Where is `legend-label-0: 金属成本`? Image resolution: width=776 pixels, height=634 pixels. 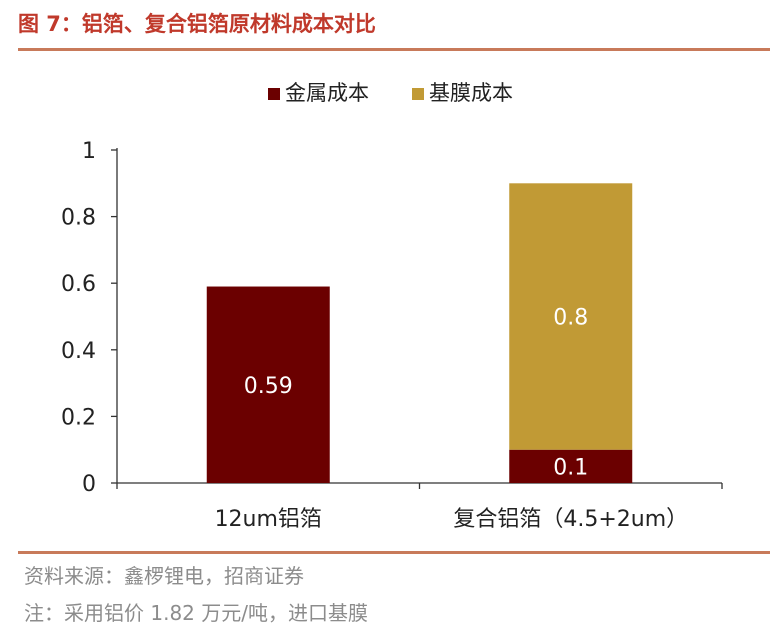
legend-label-0: 金属成本 is located at coordinates (327, 93).